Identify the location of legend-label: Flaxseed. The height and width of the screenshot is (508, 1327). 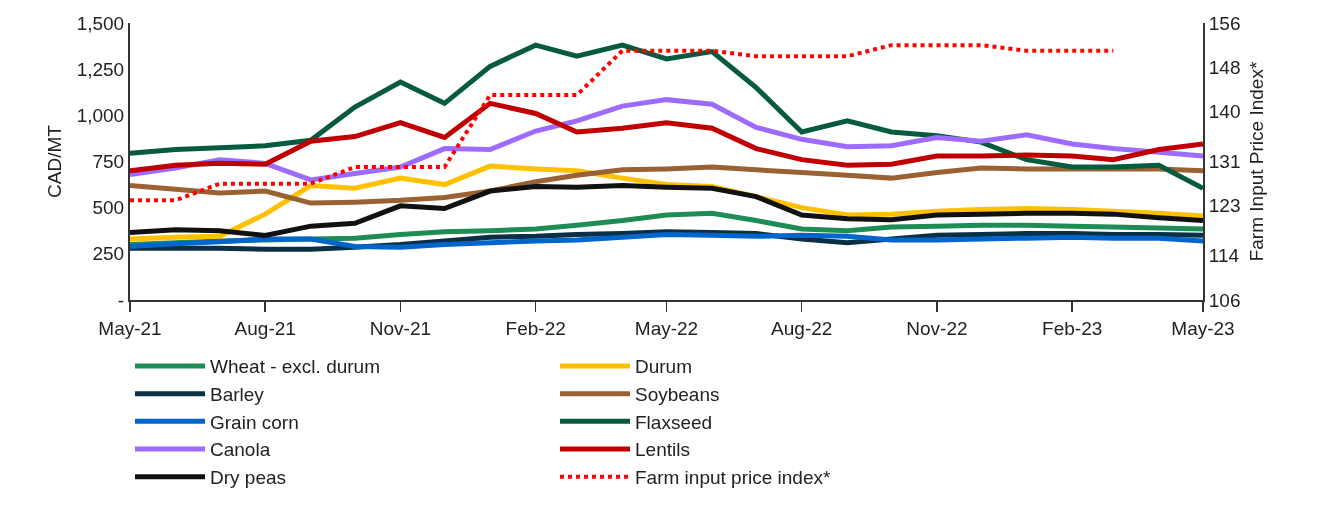
(674, 422).